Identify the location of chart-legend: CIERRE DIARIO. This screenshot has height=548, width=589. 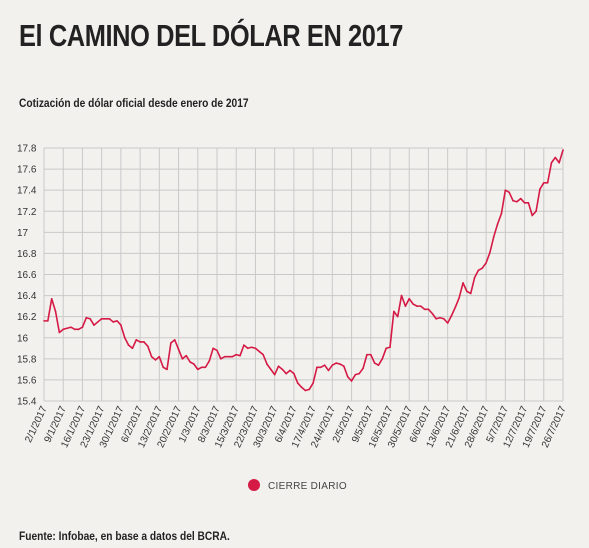
(297, 485).